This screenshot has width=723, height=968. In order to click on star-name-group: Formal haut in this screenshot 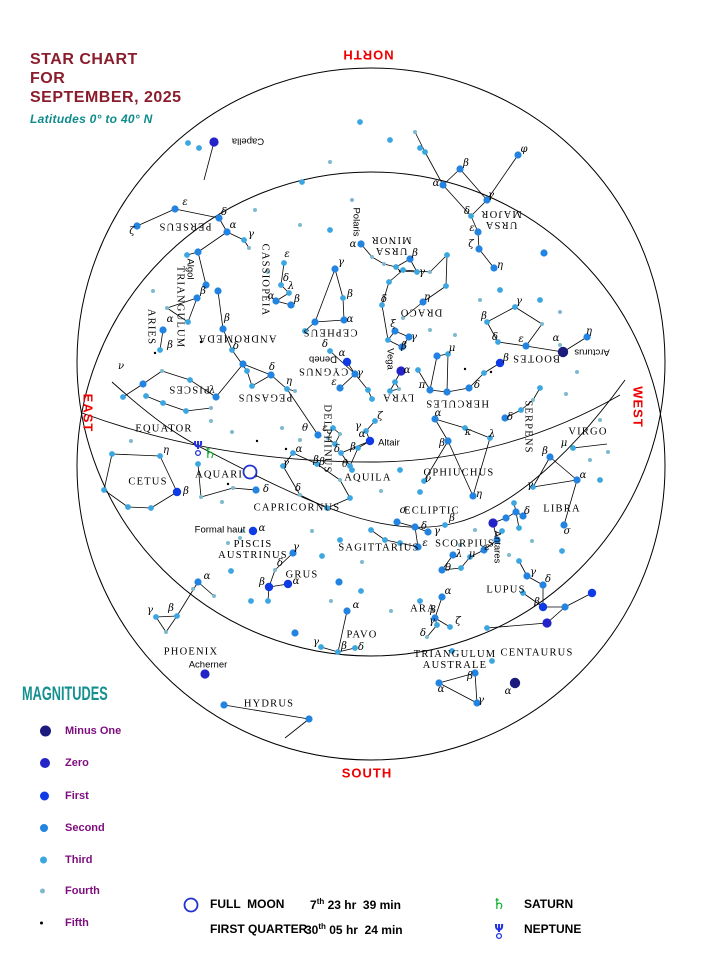, I will do `click(220, 530)`.